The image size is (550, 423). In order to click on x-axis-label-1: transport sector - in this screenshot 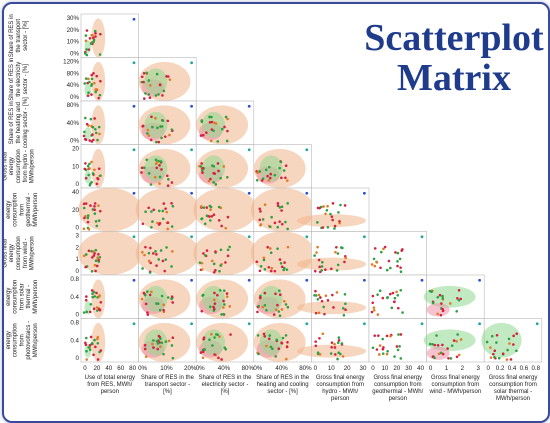, I will do `click(167, 385)`.